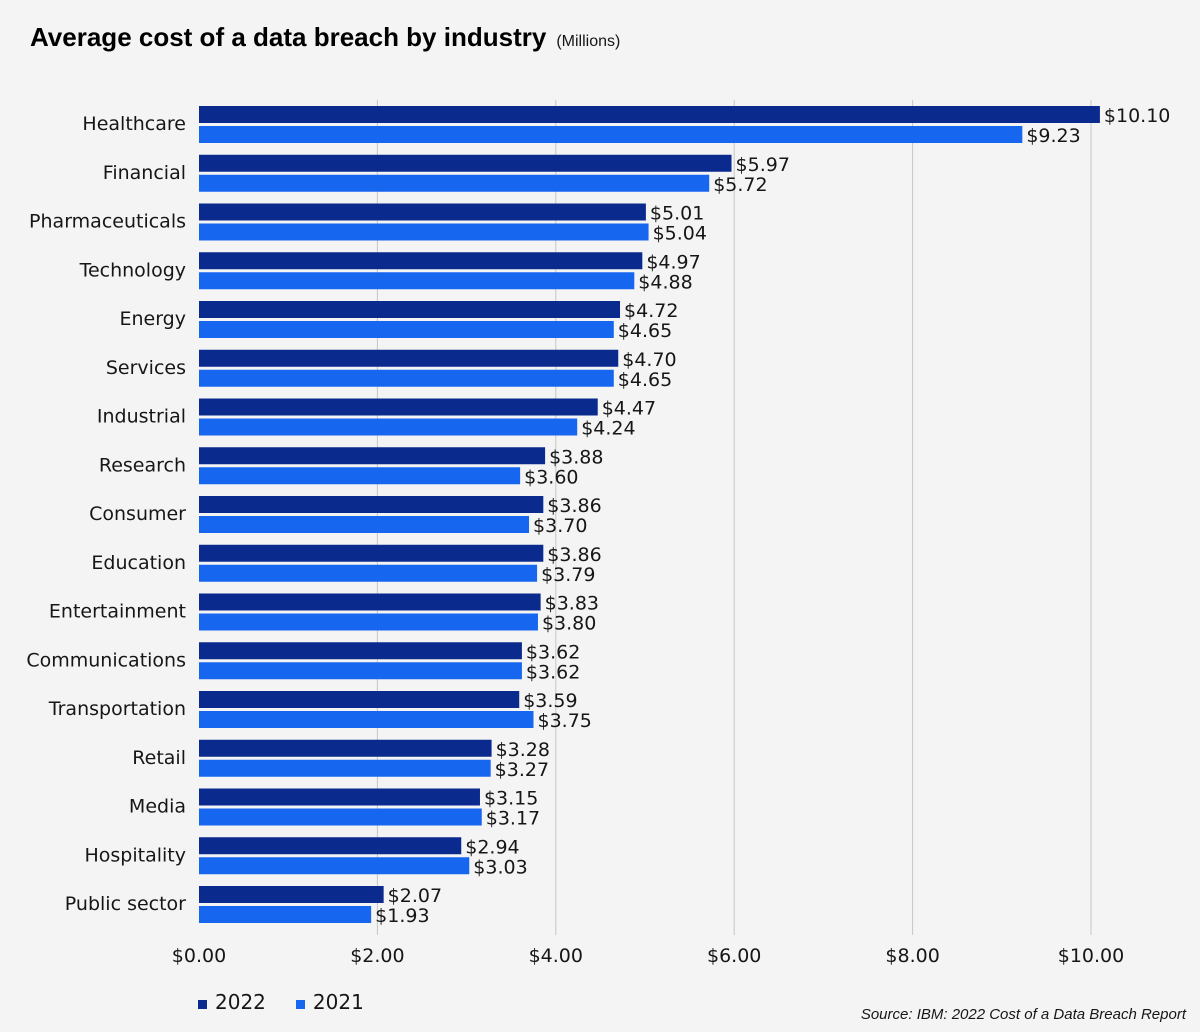 The image size is (1200, 1032). What do you see at coordinates (1091, 956) in the screenshot?
I see `x-tick-label: $10.00` at bounding box center [1091, 956].